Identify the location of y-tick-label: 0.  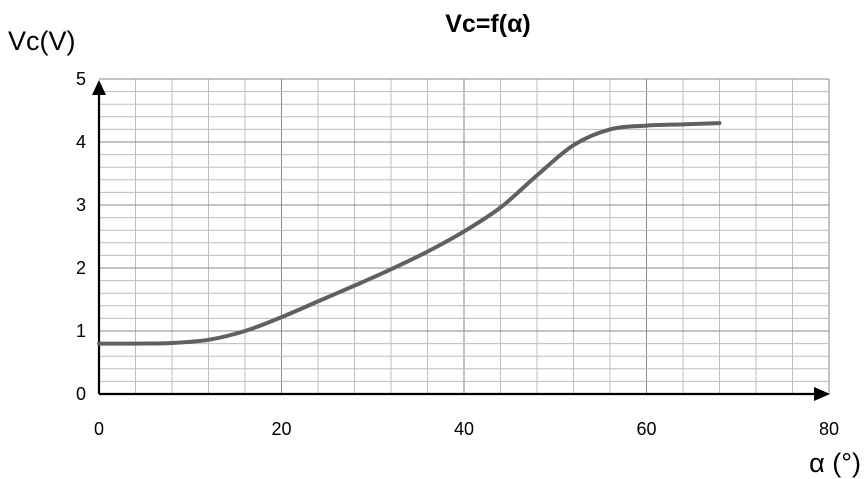
(81, 394).